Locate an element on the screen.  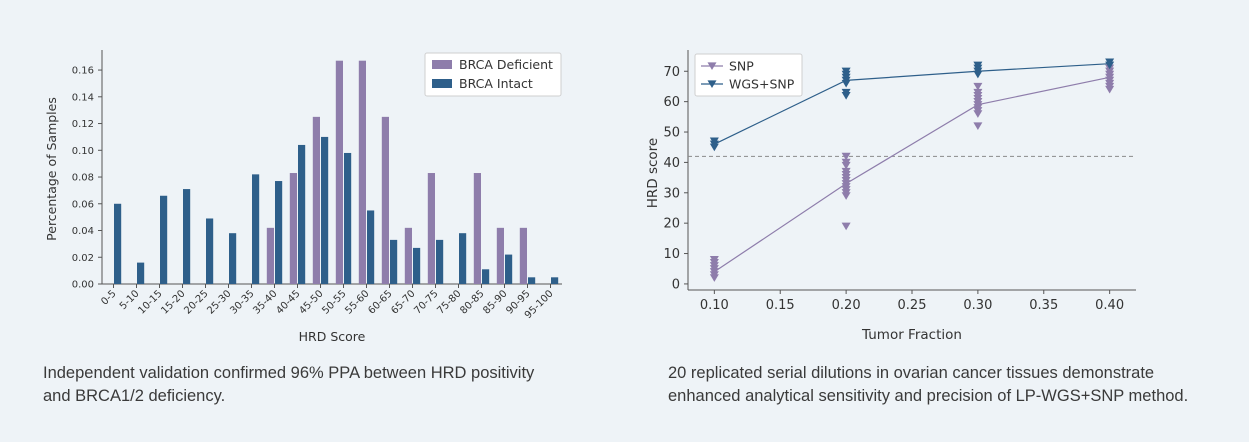
y-tick-label: 30 is located at coordinates (671, 193).